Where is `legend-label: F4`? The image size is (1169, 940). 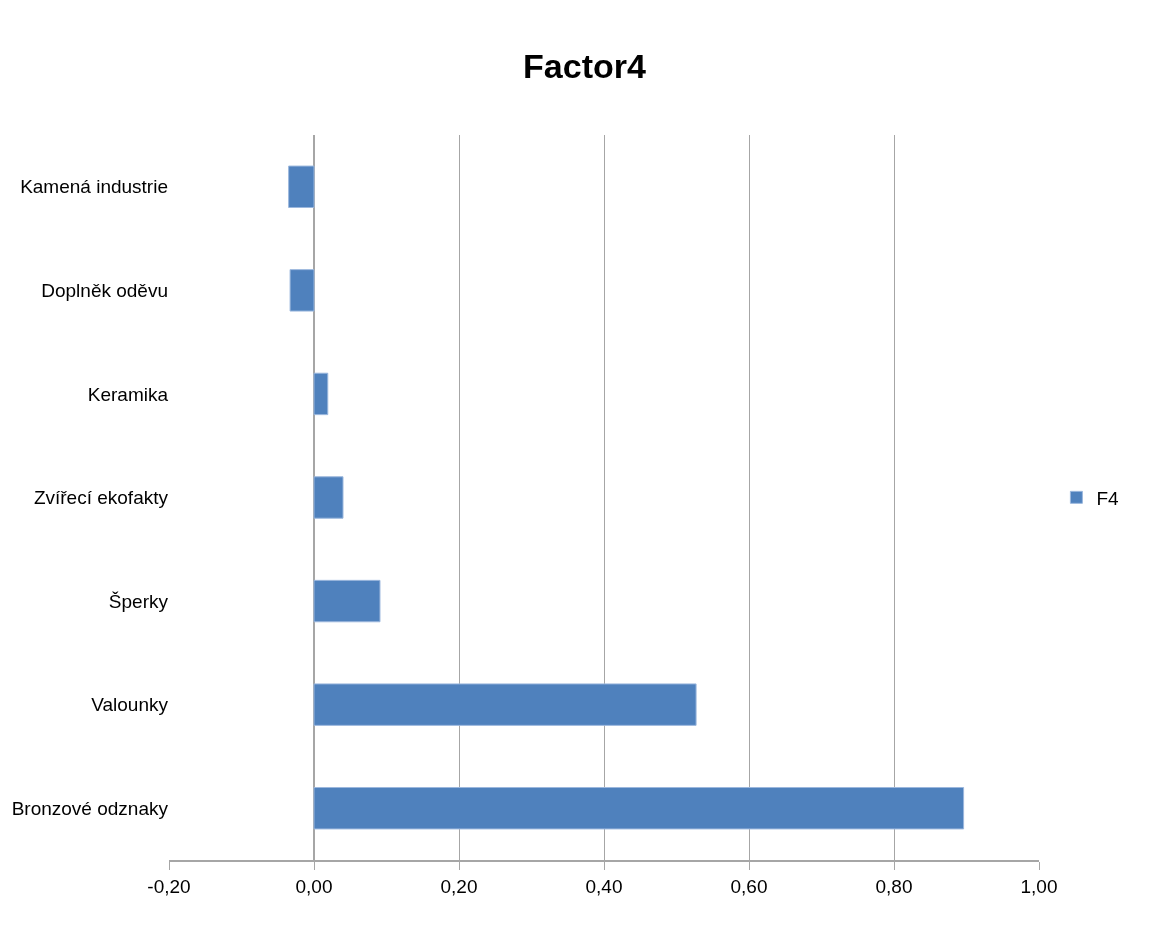 legend-label: F4 is located at coordinates (1108, 498).